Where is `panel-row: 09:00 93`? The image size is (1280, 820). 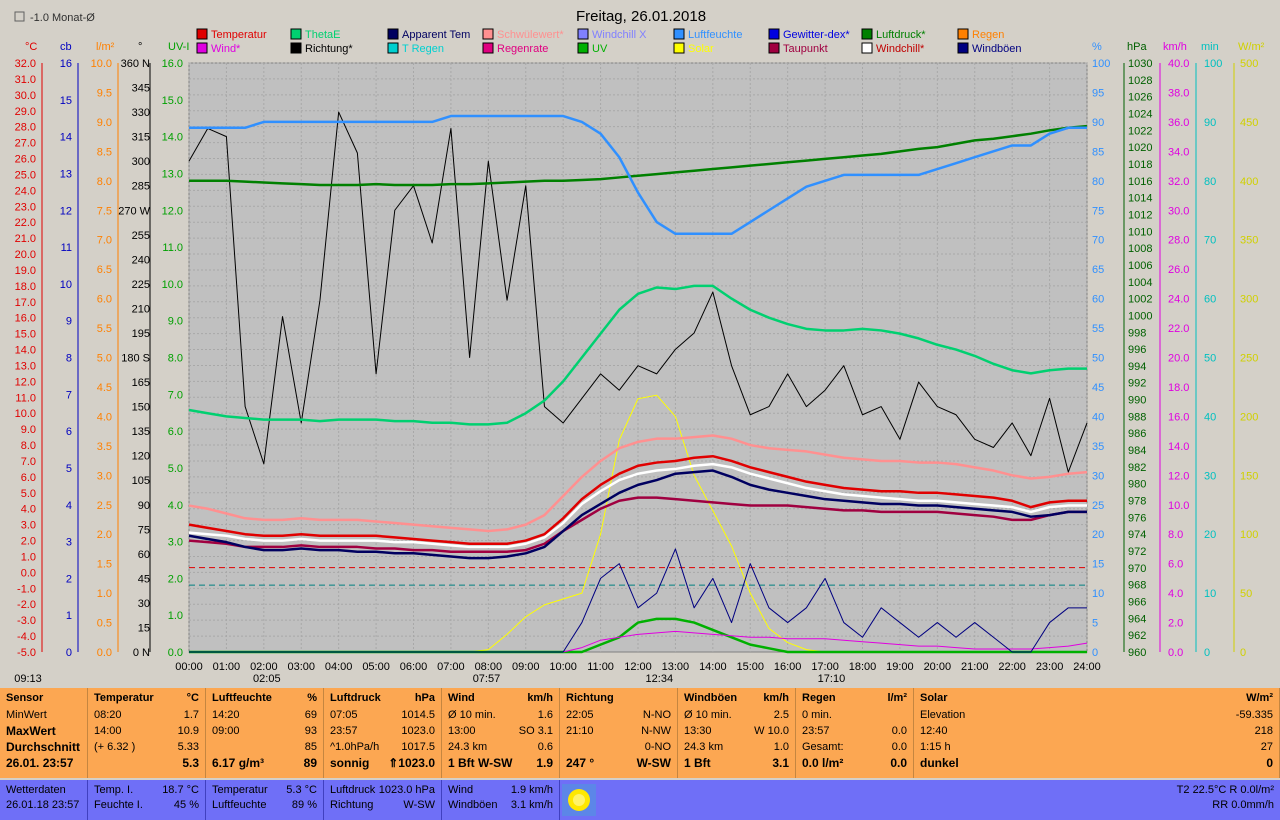 panel-row: 09:00 93 is located at coordinates (264, 731).